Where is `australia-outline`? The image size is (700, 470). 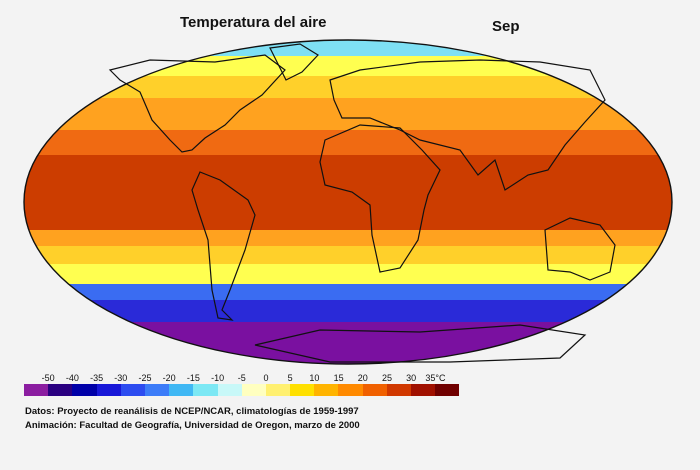
australia-outline is located at coordinates (580, 249).